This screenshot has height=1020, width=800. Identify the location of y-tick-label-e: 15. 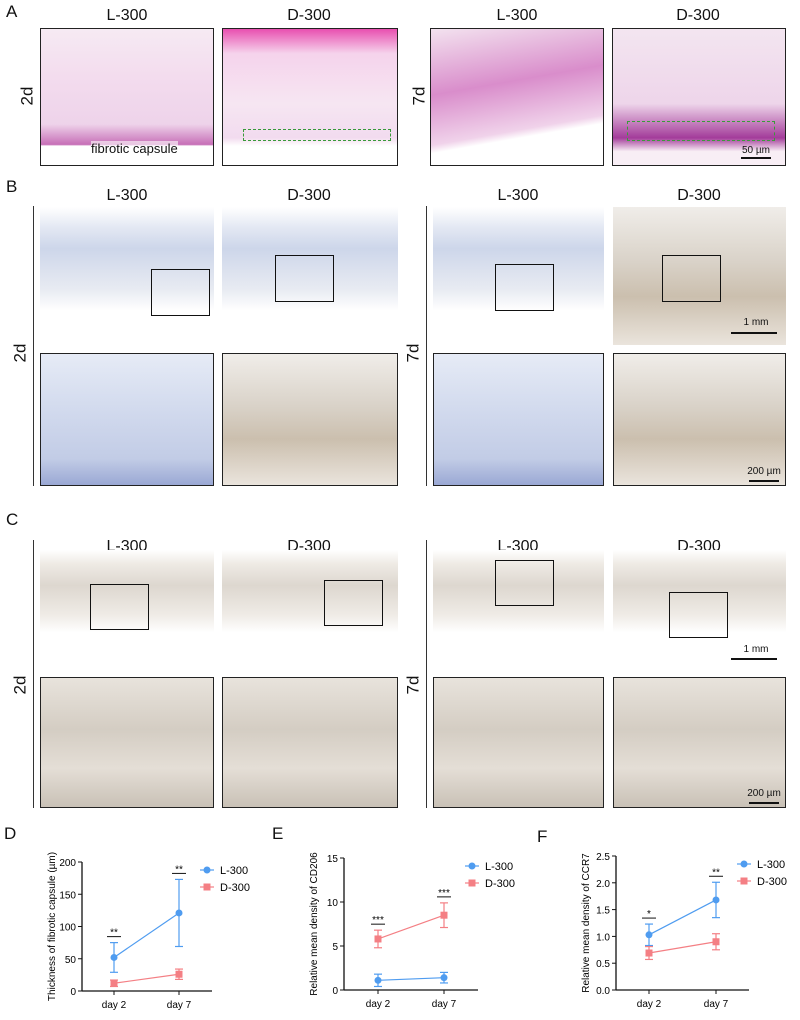
(333, 859).